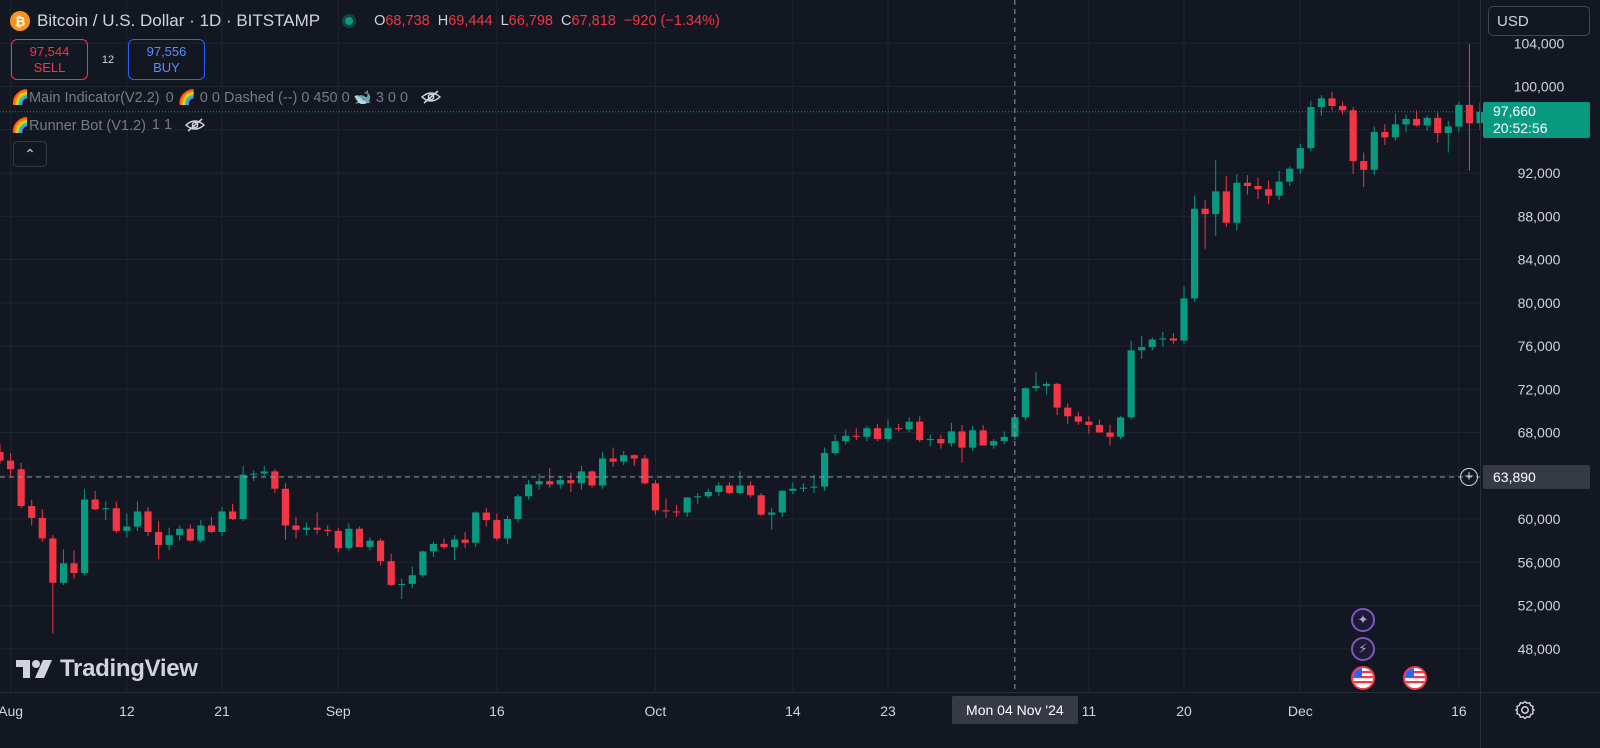 The width and height of the screenshot is (1600, 748). I want to click on collapse-legend-button: ⌃, so click(30, 154).